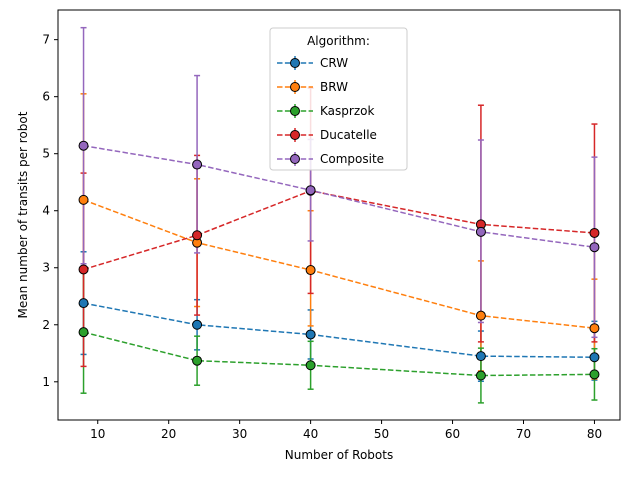 Image resolution: width=640 pixels, height=480 pixels. I want to click on y-axis-label: Mean number of transits per robot, so click(23, 214).